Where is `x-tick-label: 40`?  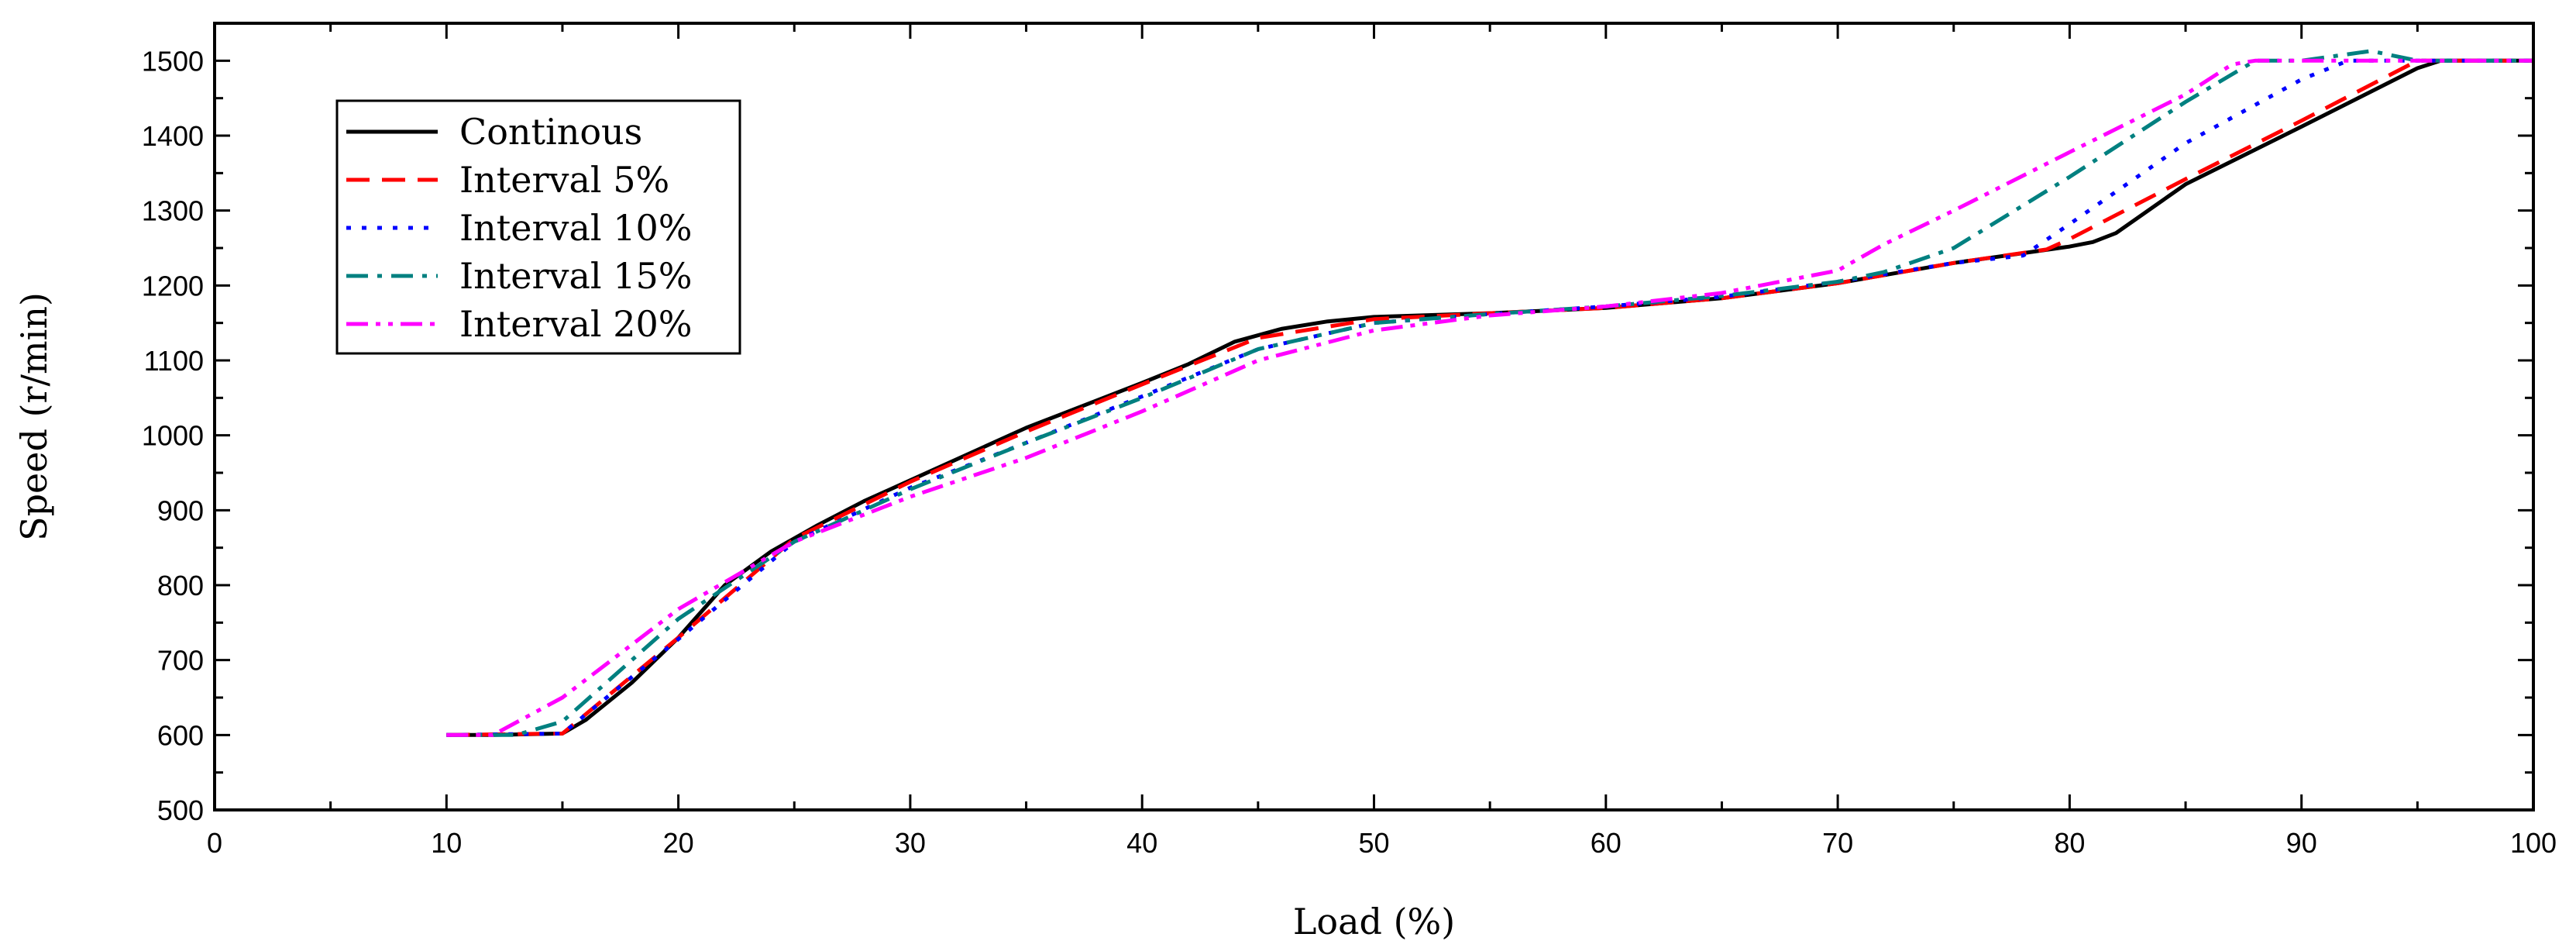
x-tick-label: 40 is located at coordinates (1141, 843).